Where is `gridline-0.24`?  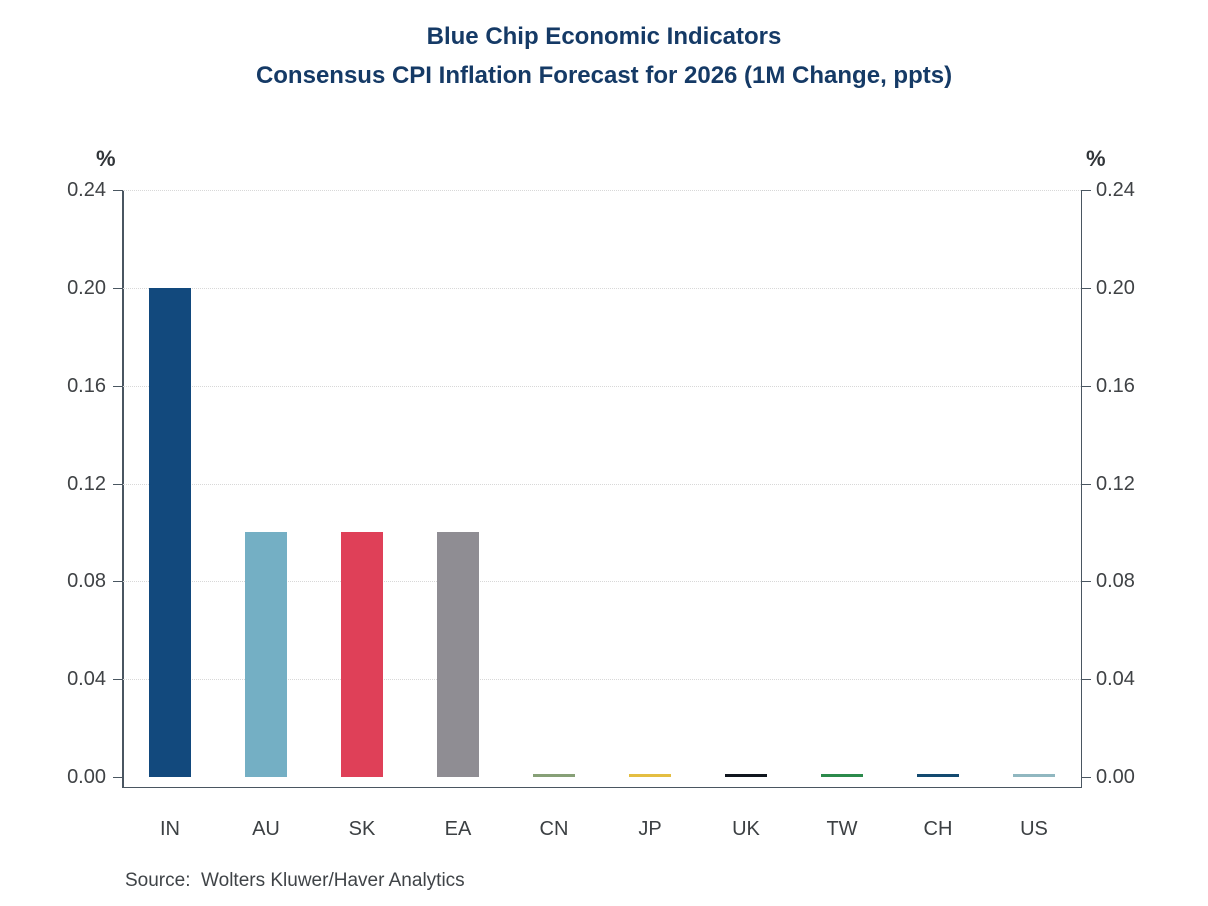 gridline-0.24 is located at coordinates (602, 190).